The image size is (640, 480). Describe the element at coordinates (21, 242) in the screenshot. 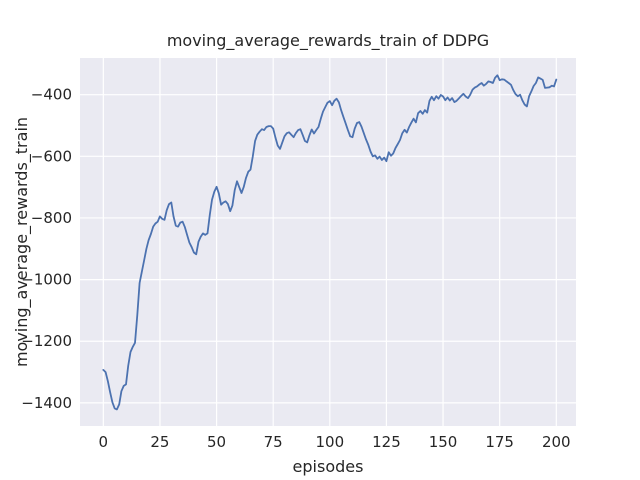

I see `y-axis-label: moving_average_rewards_train` at that location.